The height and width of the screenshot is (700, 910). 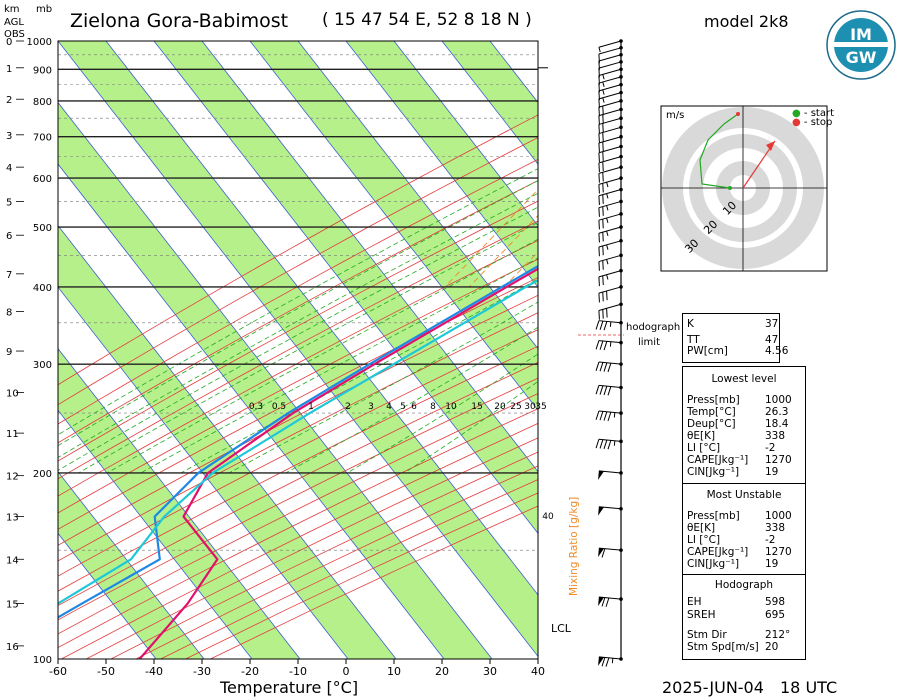 What do you see at coordinates (42, 474) in the screenshot?
I see `pressure-tick-label: 200` at bounding box center [42, 474].